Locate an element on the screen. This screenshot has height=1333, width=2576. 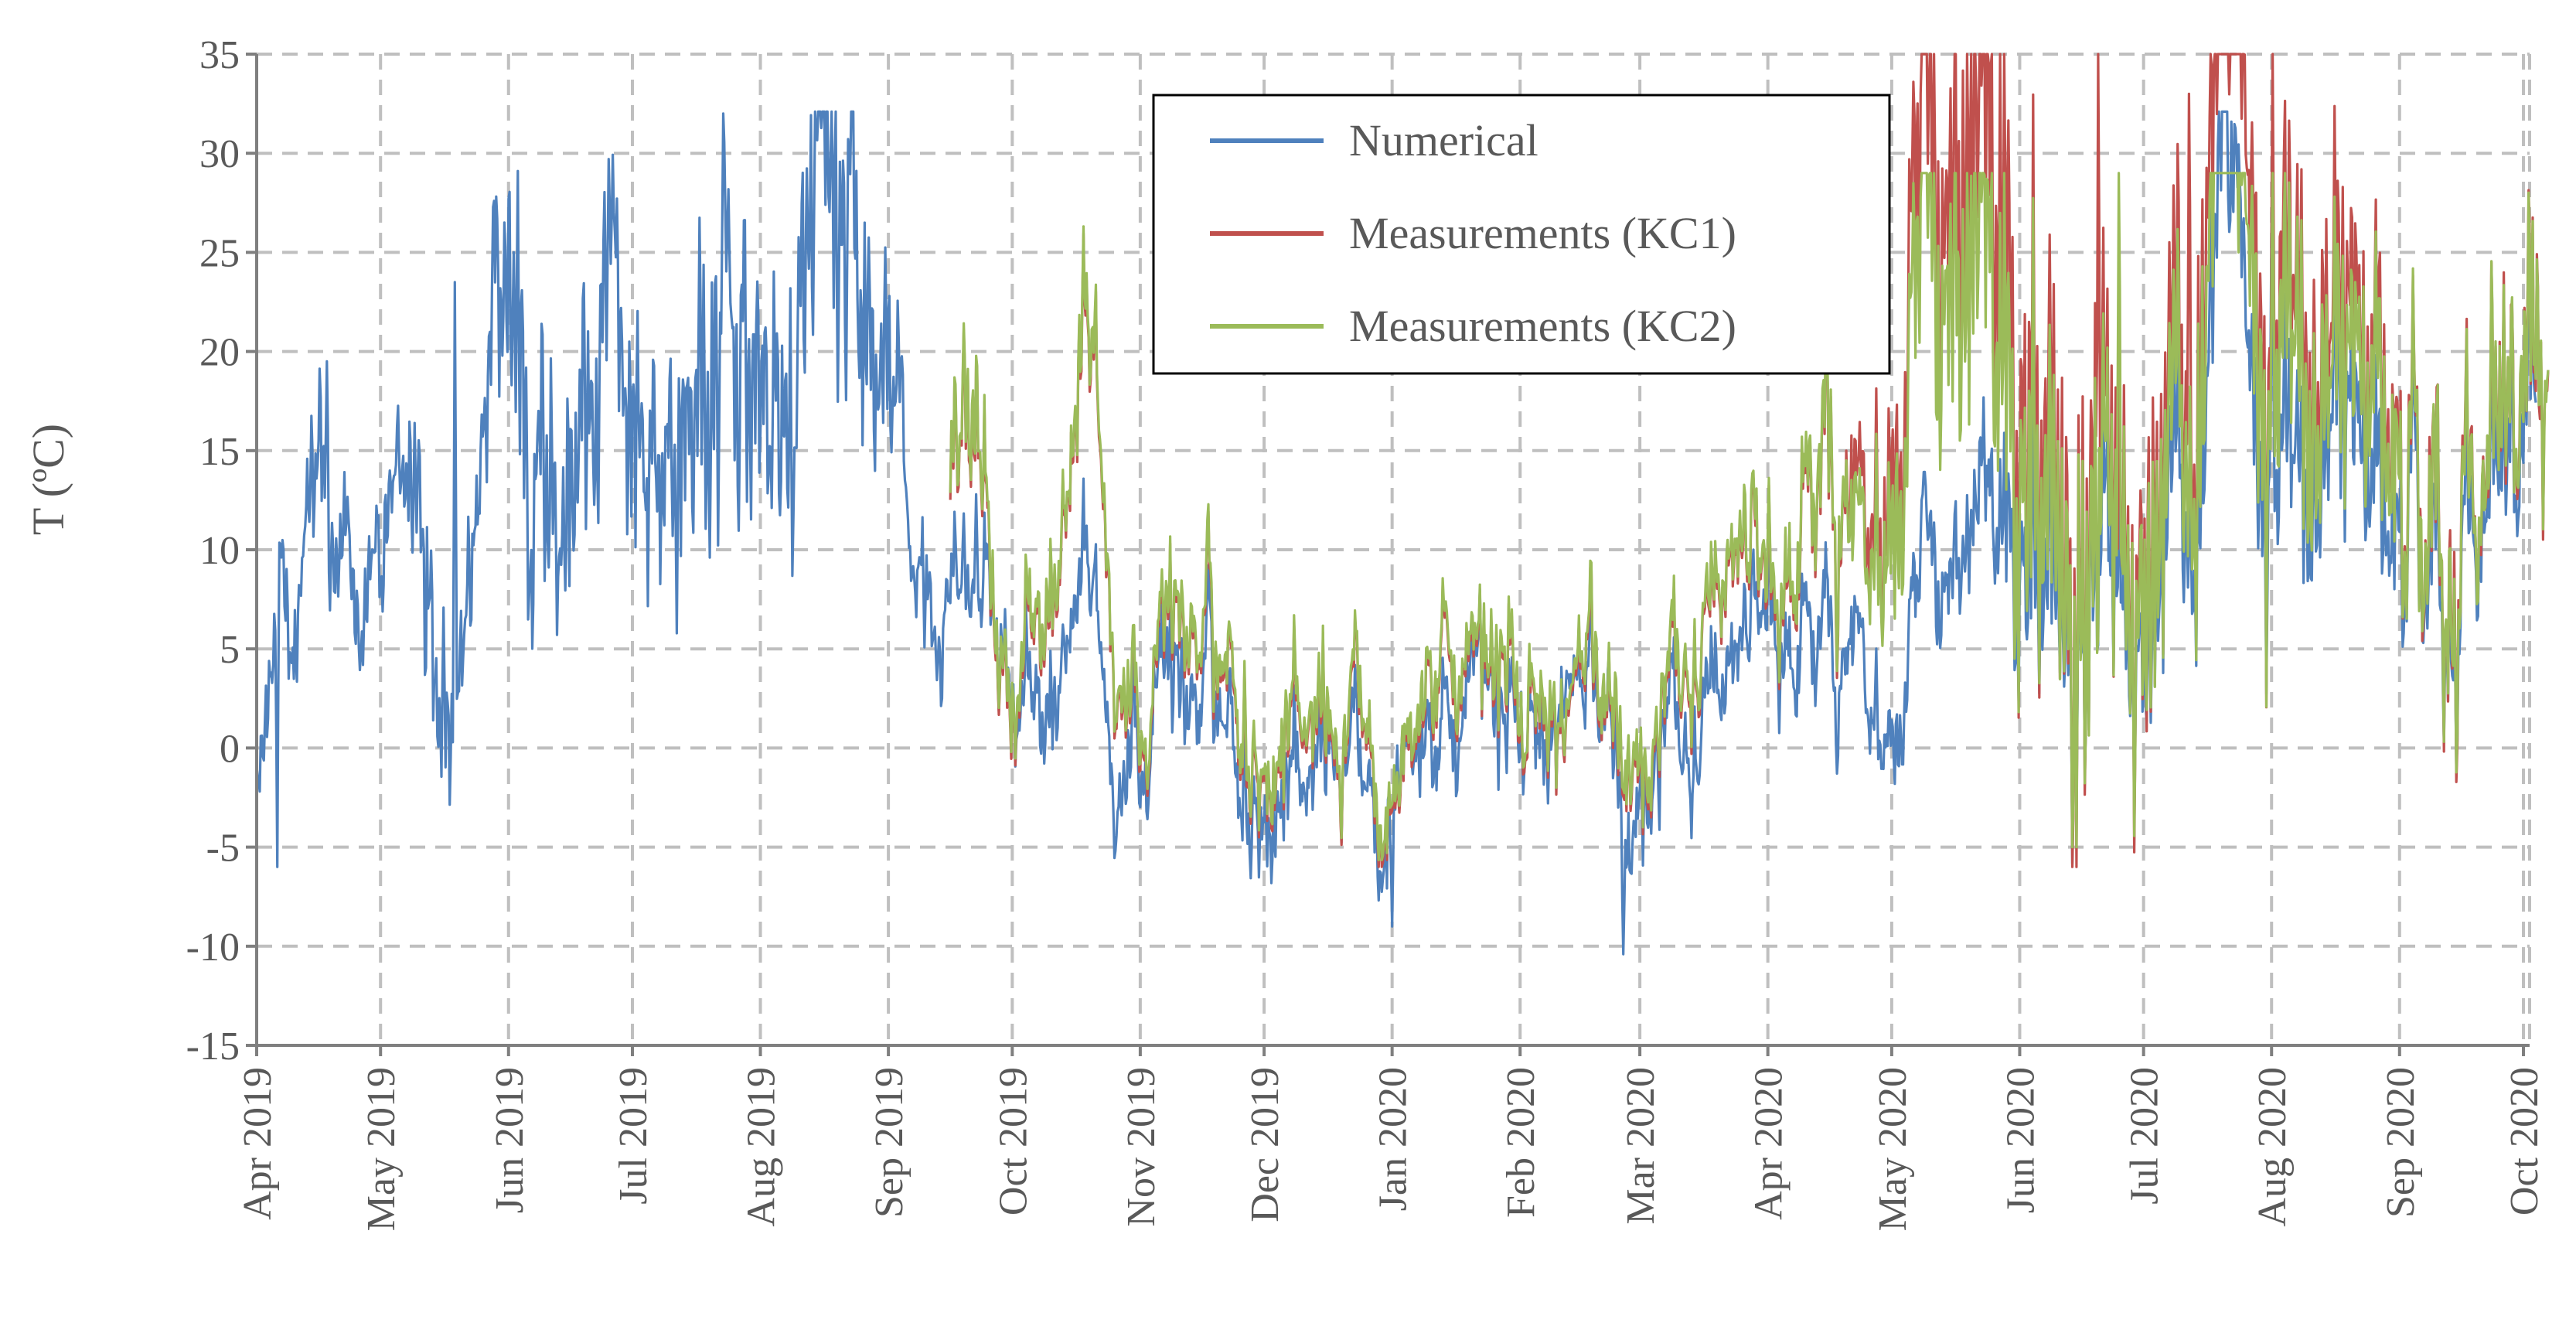
x-tick-label-13: May 2020 is located at coordinates (1893, 1149).